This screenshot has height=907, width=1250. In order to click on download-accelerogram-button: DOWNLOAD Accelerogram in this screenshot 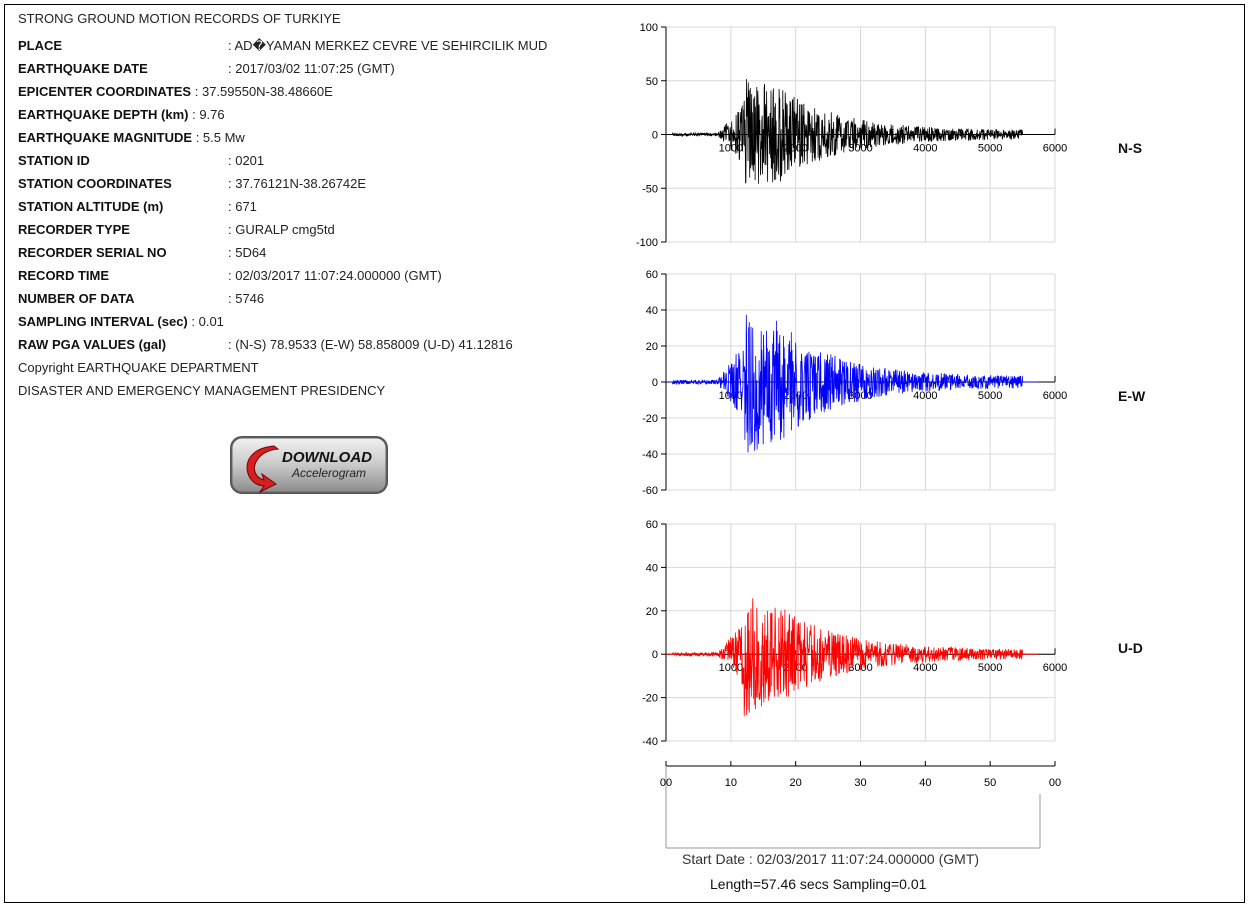, I will do `click(309, 465)`.